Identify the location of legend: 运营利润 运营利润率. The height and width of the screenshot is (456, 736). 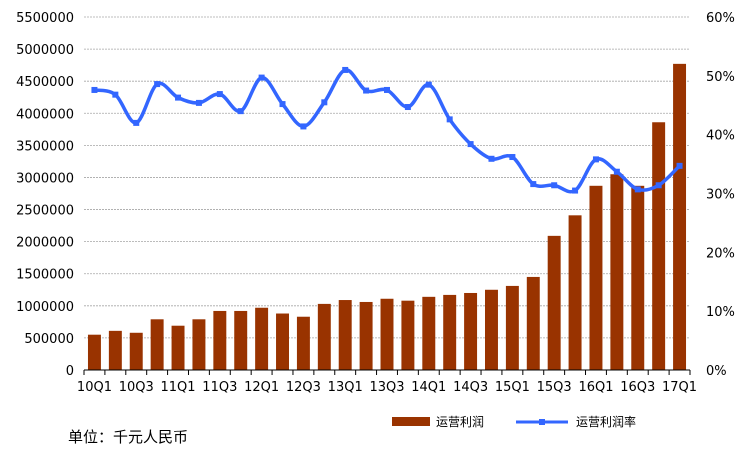
(514, 421).